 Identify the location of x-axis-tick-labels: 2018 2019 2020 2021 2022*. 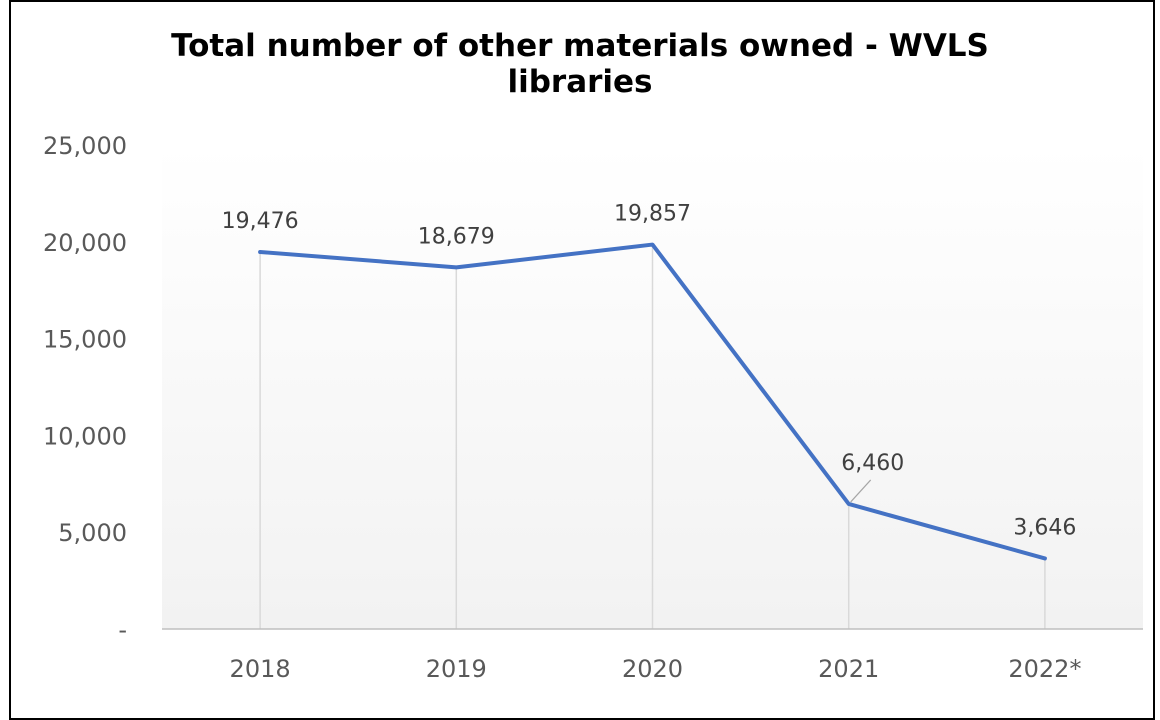
(656, 669).